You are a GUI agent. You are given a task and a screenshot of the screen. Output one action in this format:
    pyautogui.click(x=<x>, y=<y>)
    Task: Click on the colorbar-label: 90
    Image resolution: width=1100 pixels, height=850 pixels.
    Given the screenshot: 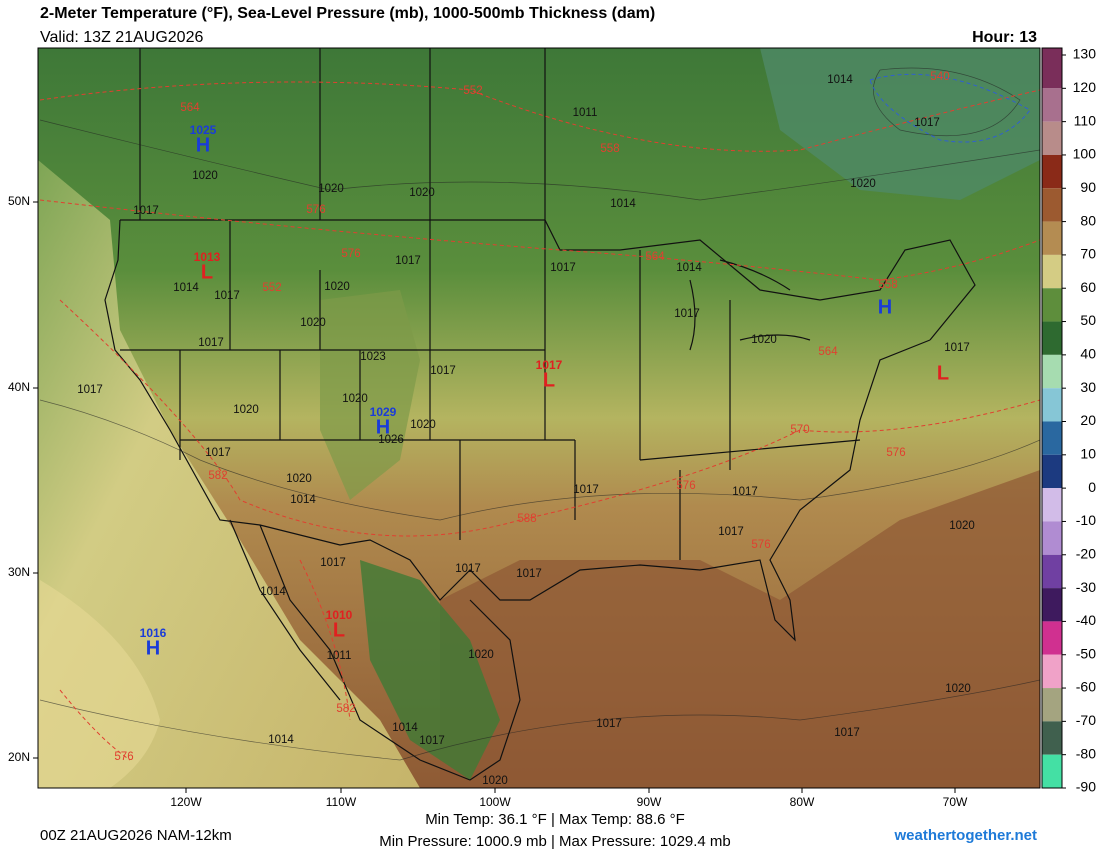 What is the action you would take?
    pyautogui.click(x=1088, y=187)
    